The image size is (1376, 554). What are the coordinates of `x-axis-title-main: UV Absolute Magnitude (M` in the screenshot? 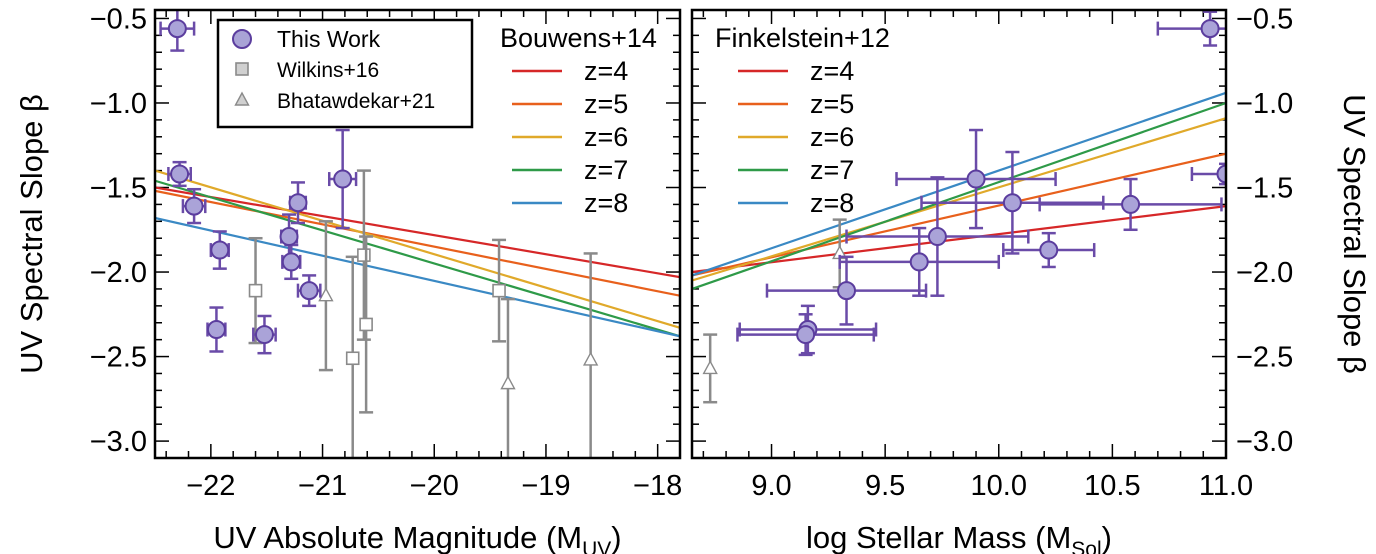 It's located at (397, 537).